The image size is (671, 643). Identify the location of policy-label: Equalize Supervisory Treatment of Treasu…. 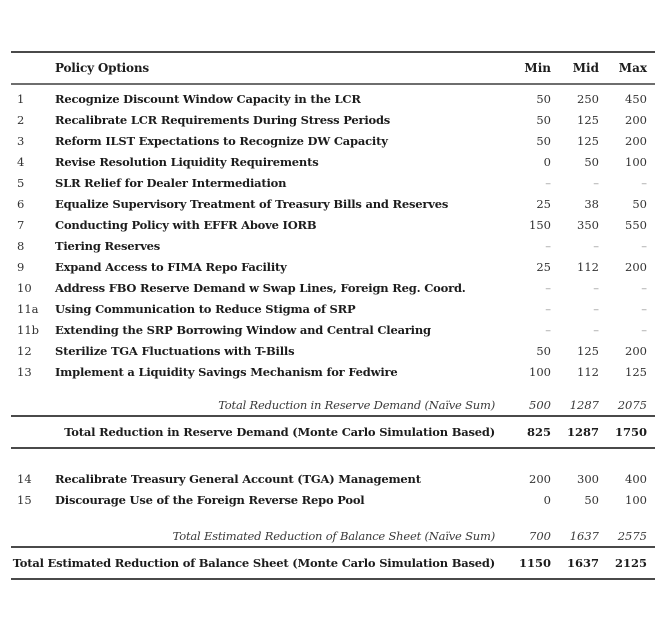
(252, 203).